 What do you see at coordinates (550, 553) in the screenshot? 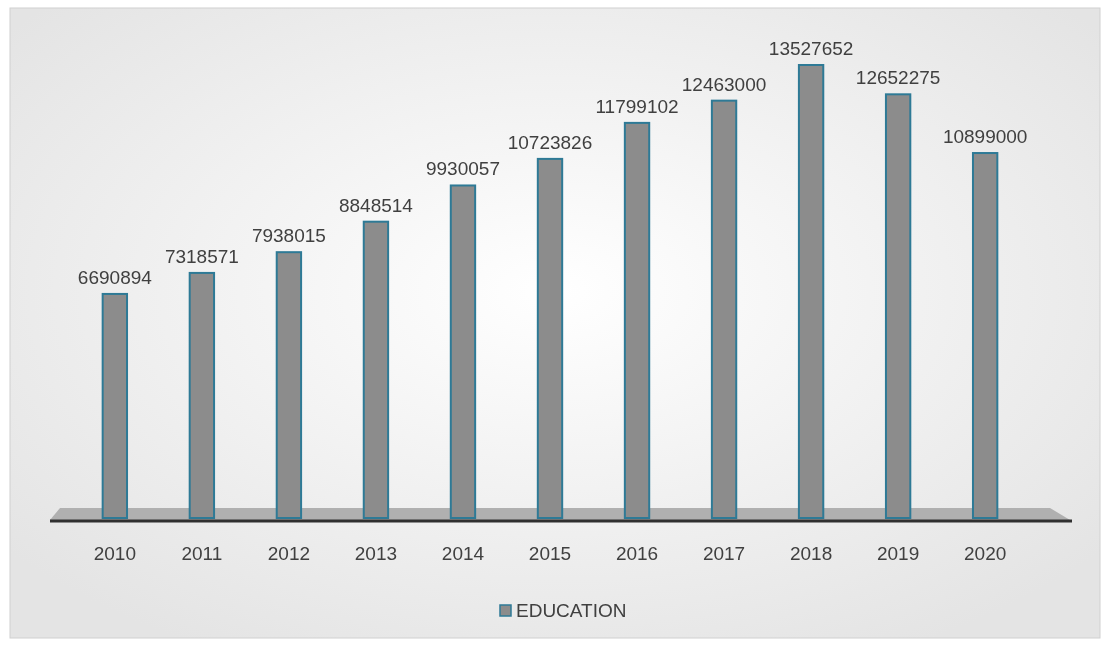
I see `x-tick-label: 2015` at bounding box center [550, 553].